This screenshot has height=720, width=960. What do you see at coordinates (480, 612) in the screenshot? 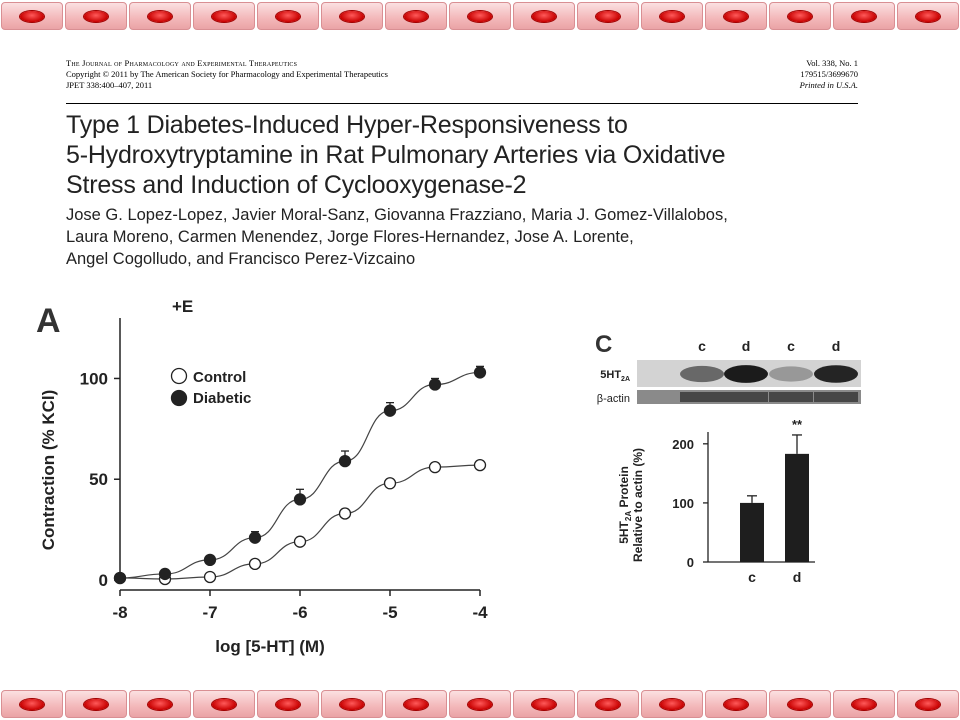
I see `x-tick-label: -4` at bounding box center [480, 612].